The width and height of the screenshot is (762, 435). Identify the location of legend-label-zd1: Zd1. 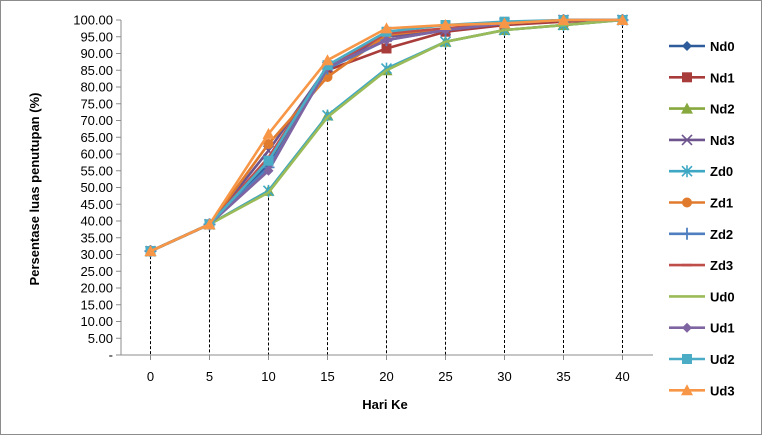
(721, 203).